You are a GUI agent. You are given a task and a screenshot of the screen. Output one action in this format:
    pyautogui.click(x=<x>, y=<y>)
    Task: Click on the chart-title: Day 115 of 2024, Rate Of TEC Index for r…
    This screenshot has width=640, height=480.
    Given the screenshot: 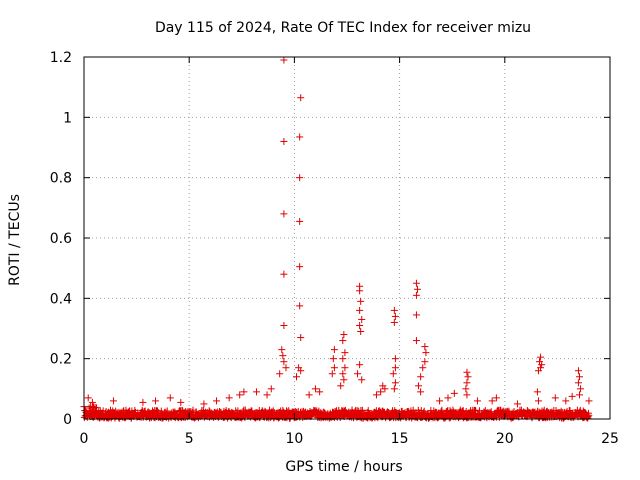 What is the action you would take?
    pyautogui.click(x=343, y=28)
    